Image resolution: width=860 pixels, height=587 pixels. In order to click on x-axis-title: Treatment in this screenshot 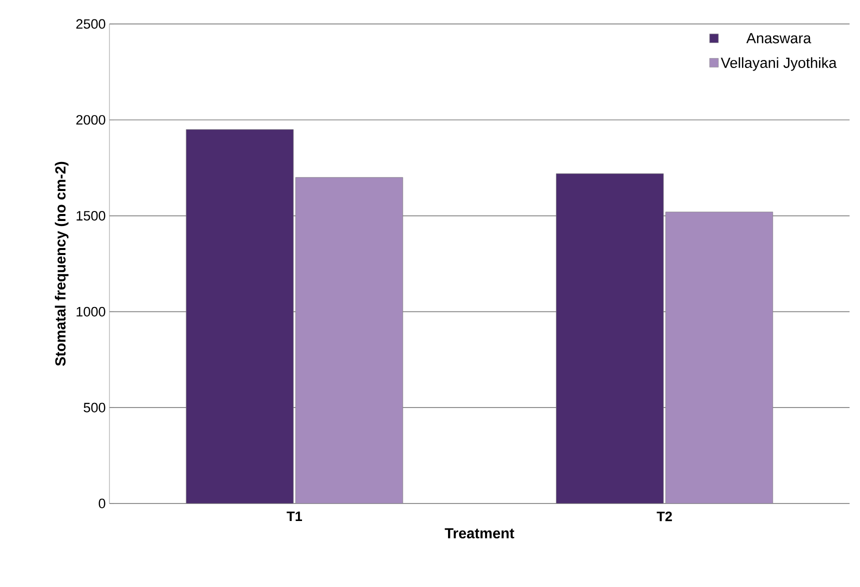, I will do `click(479, 533)`.